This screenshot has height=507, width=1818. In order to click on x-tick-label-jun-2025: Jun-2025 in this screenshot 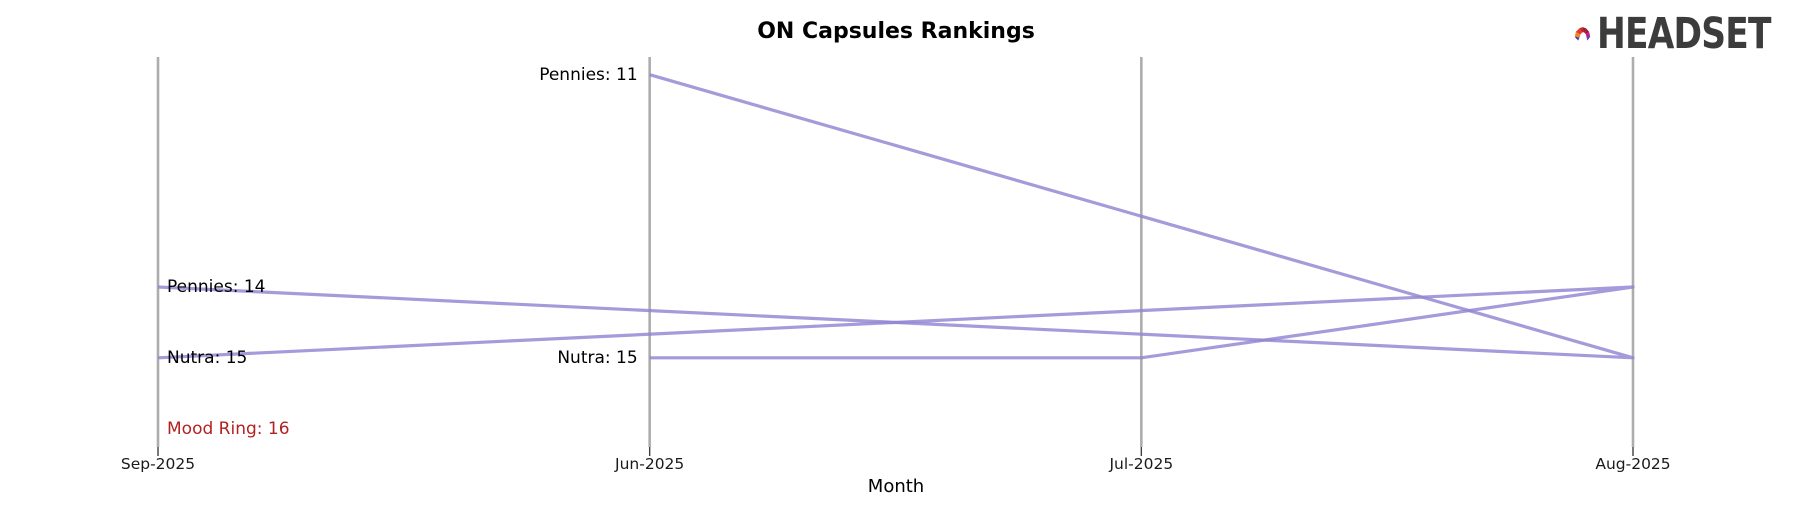, I will do `click(650, 464)`.